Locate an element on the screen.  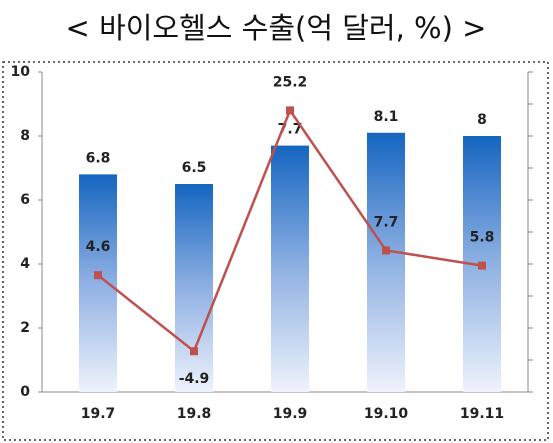
line-label: 25.2 is located at coordinates (290, 82).